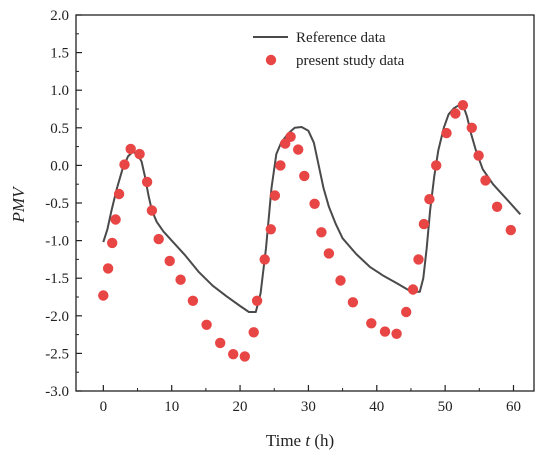 This screenshot has width=550, height=456. I want to click on y-tick-label: 0.0, so click(59, 166).